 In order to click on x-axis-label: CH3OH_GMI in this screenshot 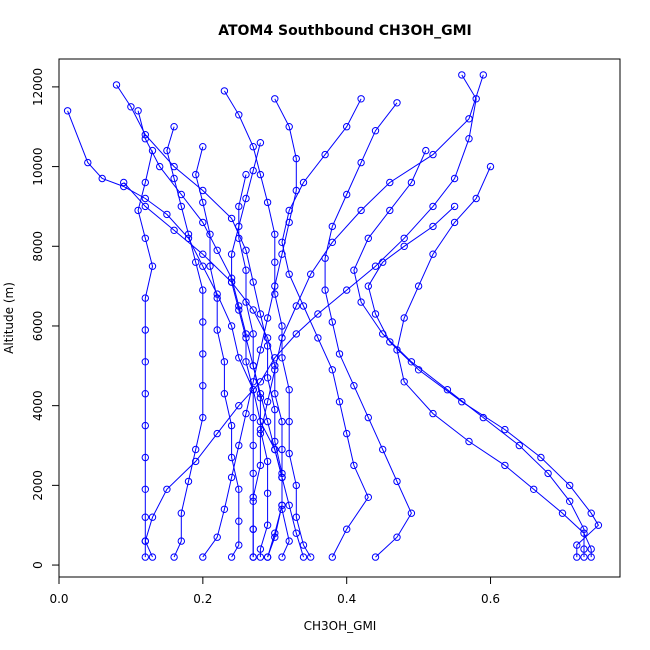, I will do `click(340, 626)`.